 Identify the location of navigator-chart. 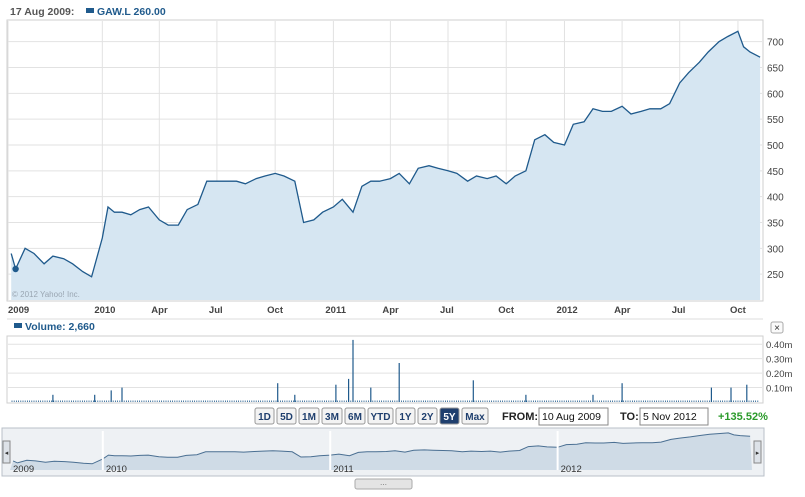
(381, 451).